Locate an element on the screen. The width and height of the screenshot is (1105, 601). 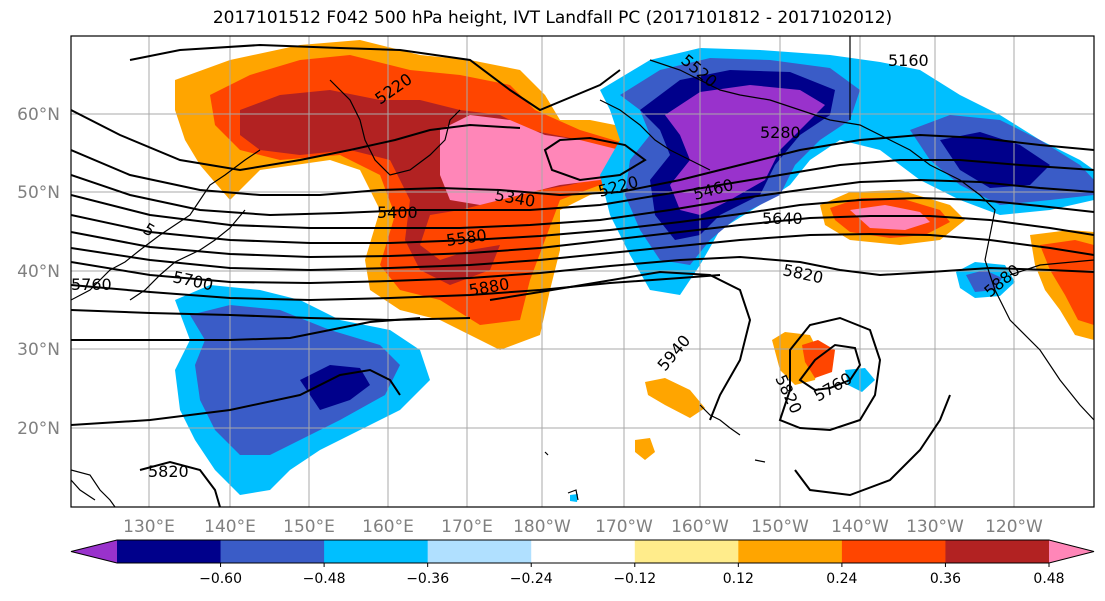
contour-label: 5820 is located at coordinates (168, 471).